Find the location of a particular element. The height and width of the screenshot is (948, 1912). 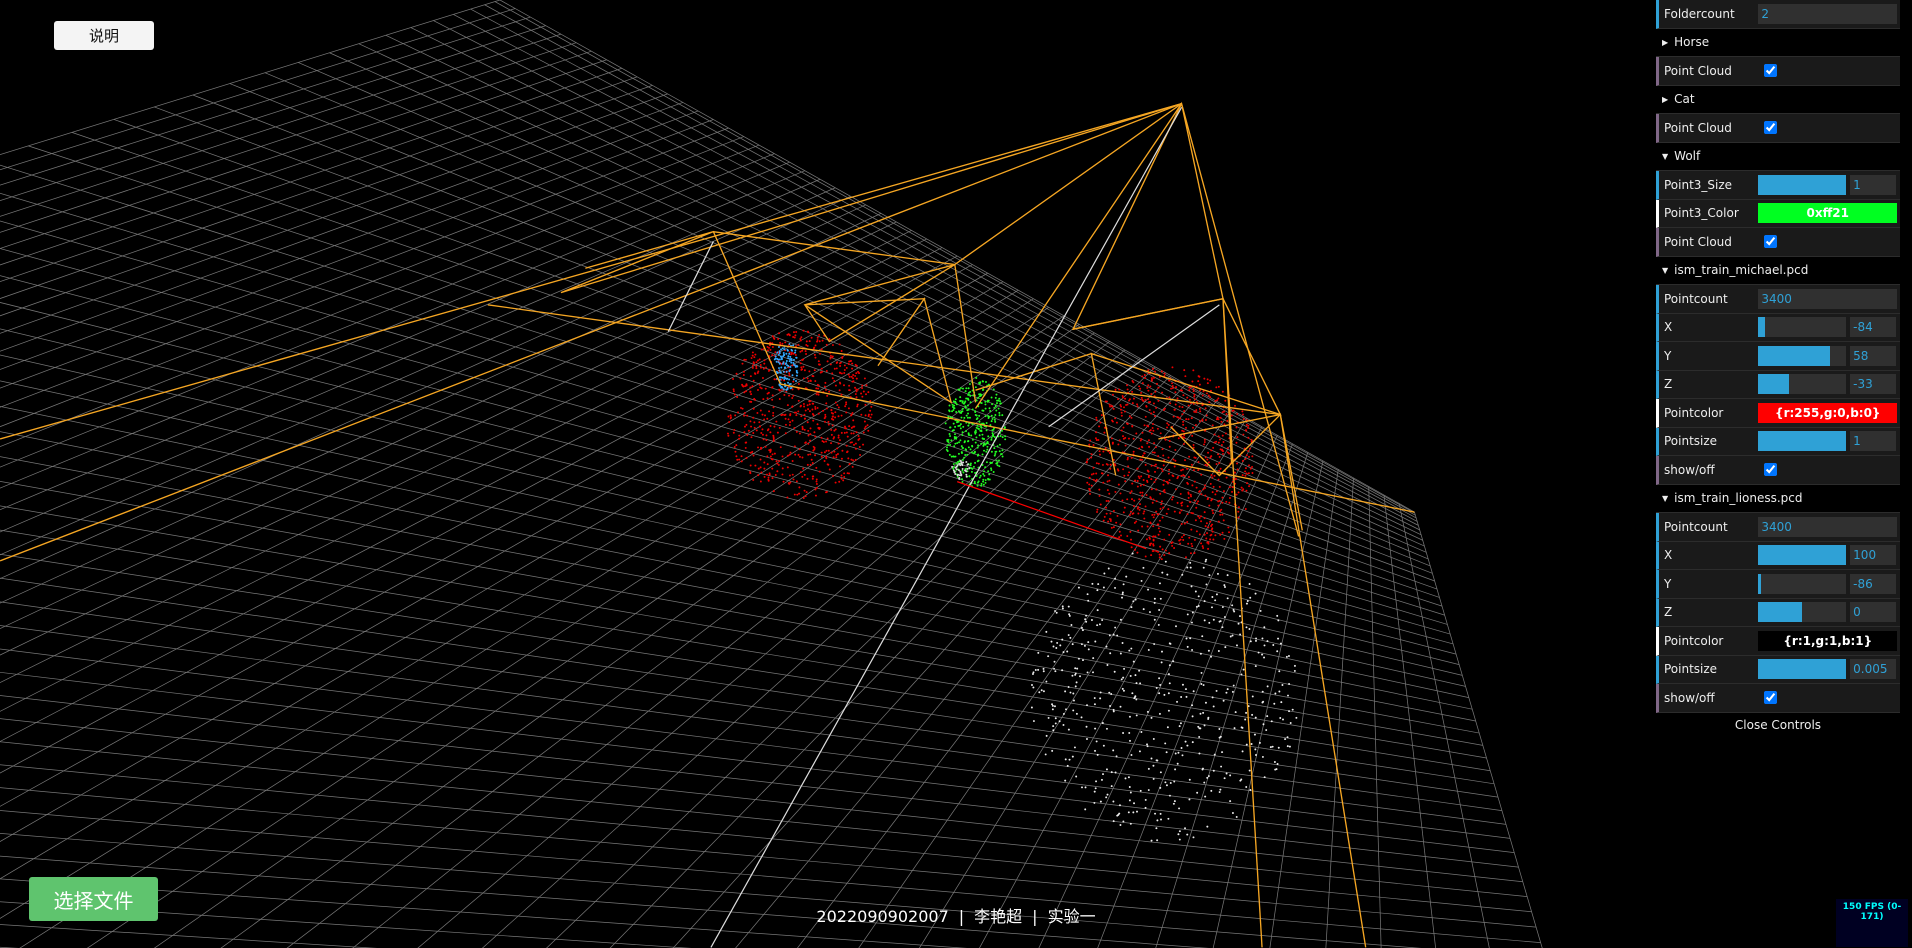

slider-value: 0 is located at coordinates (1873, 612).